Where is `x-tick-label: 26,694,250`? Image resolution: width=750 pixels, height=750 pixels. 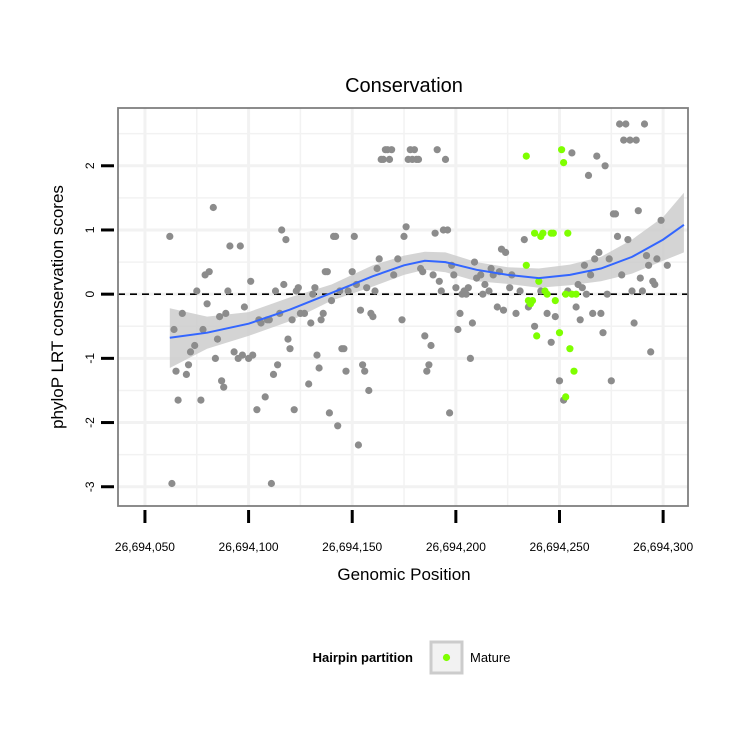 x-tick-label: 26,694,250 is located at coordinates (559, 547).